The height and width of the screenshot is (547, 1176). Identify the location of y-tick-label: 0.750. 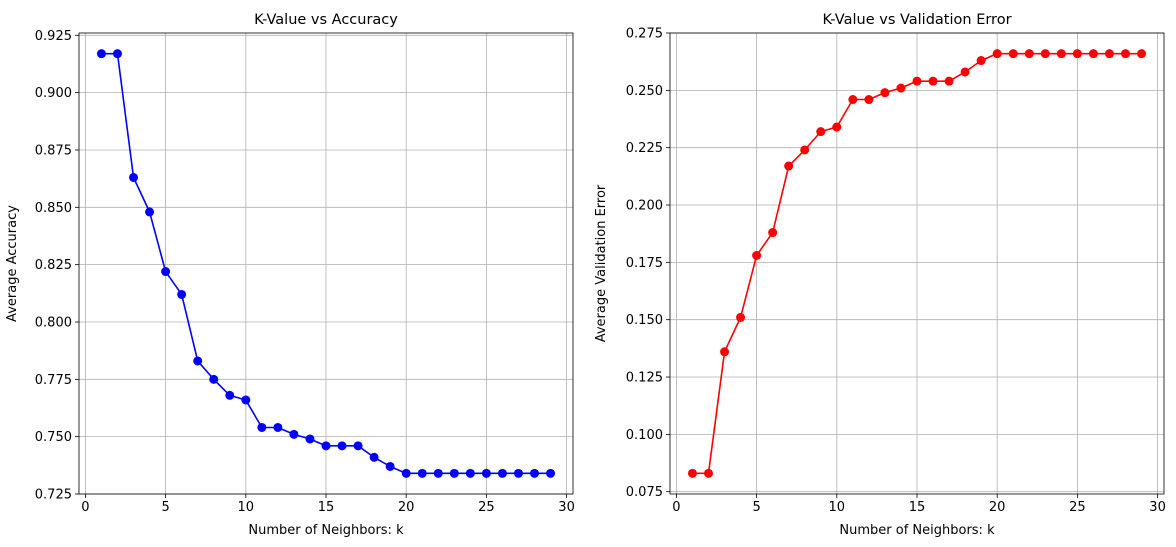
(53, 437).